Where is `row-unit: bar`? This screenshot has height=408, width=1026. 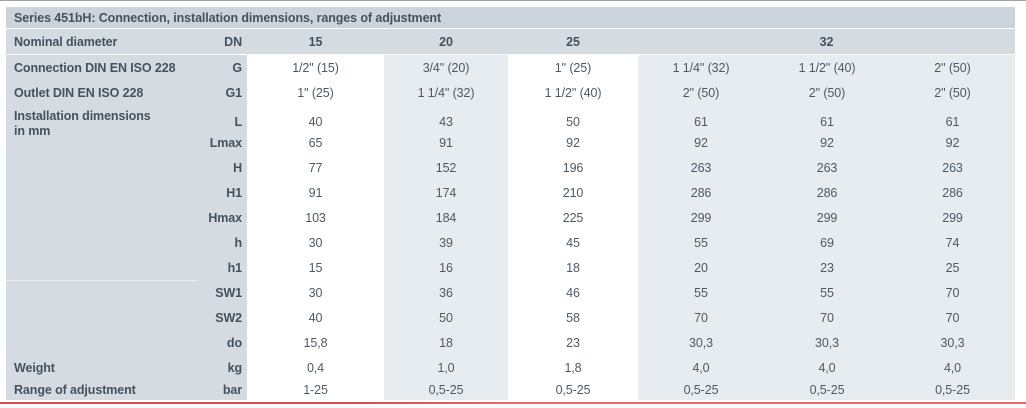 row-unit: bar is located at coordinates (222, 390).